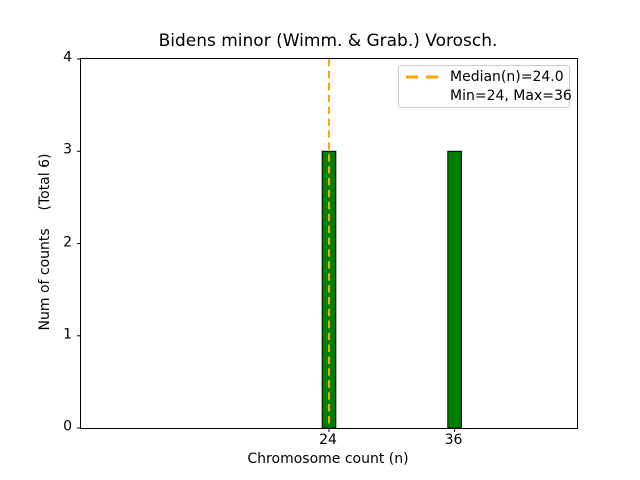 This screenshot has height=480, width=640. I want to click on legend-entry-minmax: Min=24, Max=36, so click(489, 96).